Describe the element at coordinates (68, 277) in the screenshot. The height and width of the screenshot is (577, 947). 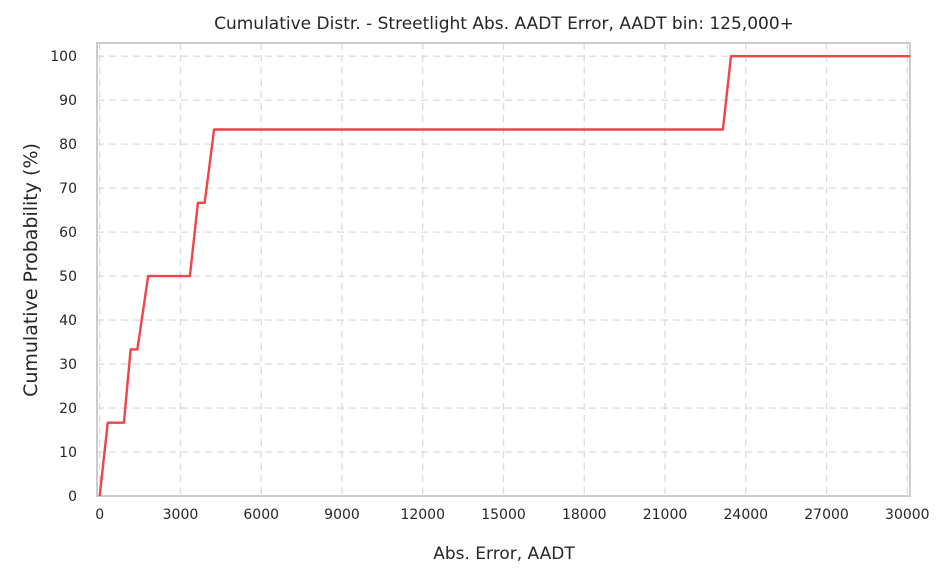
I see `y-tick-label: 50` at that location.